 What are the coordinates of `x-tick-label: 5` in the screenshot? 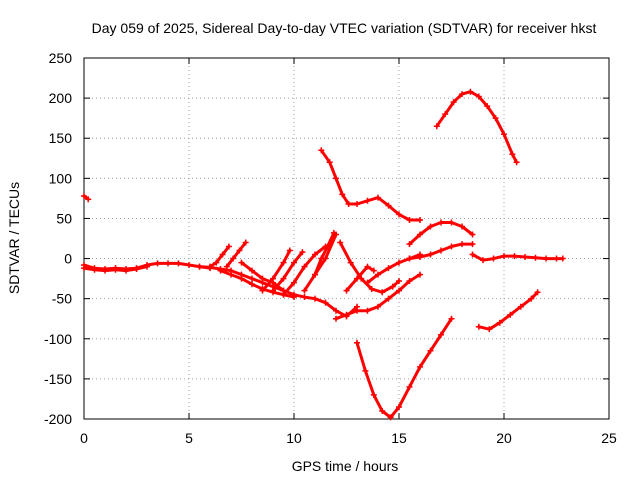 It's located at (189, 438).